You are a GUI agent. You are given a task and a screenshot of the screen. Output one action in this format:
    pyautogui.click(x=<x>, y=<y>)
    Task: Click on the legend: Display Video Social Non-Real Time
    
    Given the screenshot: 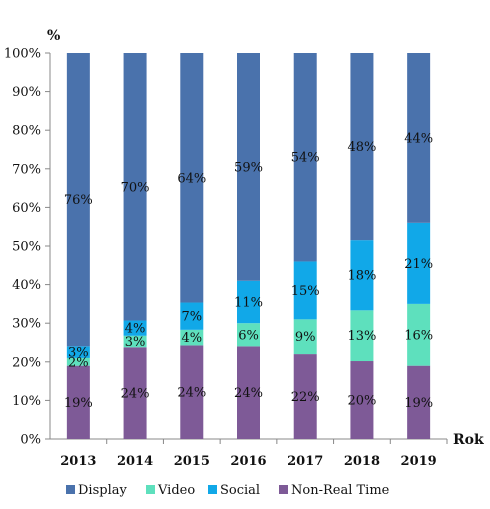 What is the action you would take?
    pyautogui.click(x=228, y=490)
    